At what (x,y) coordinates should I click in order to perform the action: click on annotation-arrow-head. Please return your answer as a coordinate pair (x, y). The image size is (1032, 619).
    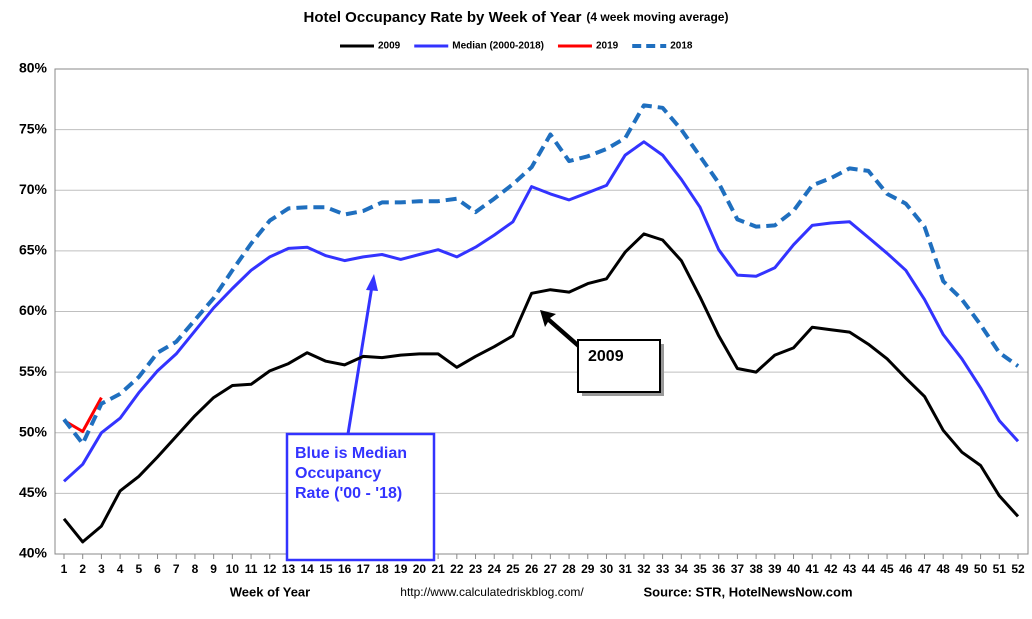
    Looking at the image, I should click on (372, 282).